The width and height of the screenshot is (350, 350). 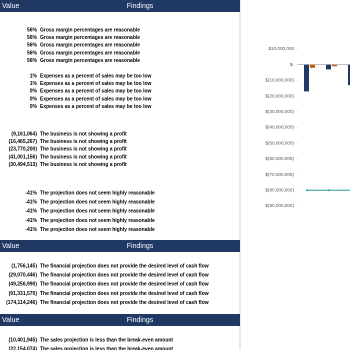 I want to click on row-value: (49,256,990), so click(x=23, y=285).